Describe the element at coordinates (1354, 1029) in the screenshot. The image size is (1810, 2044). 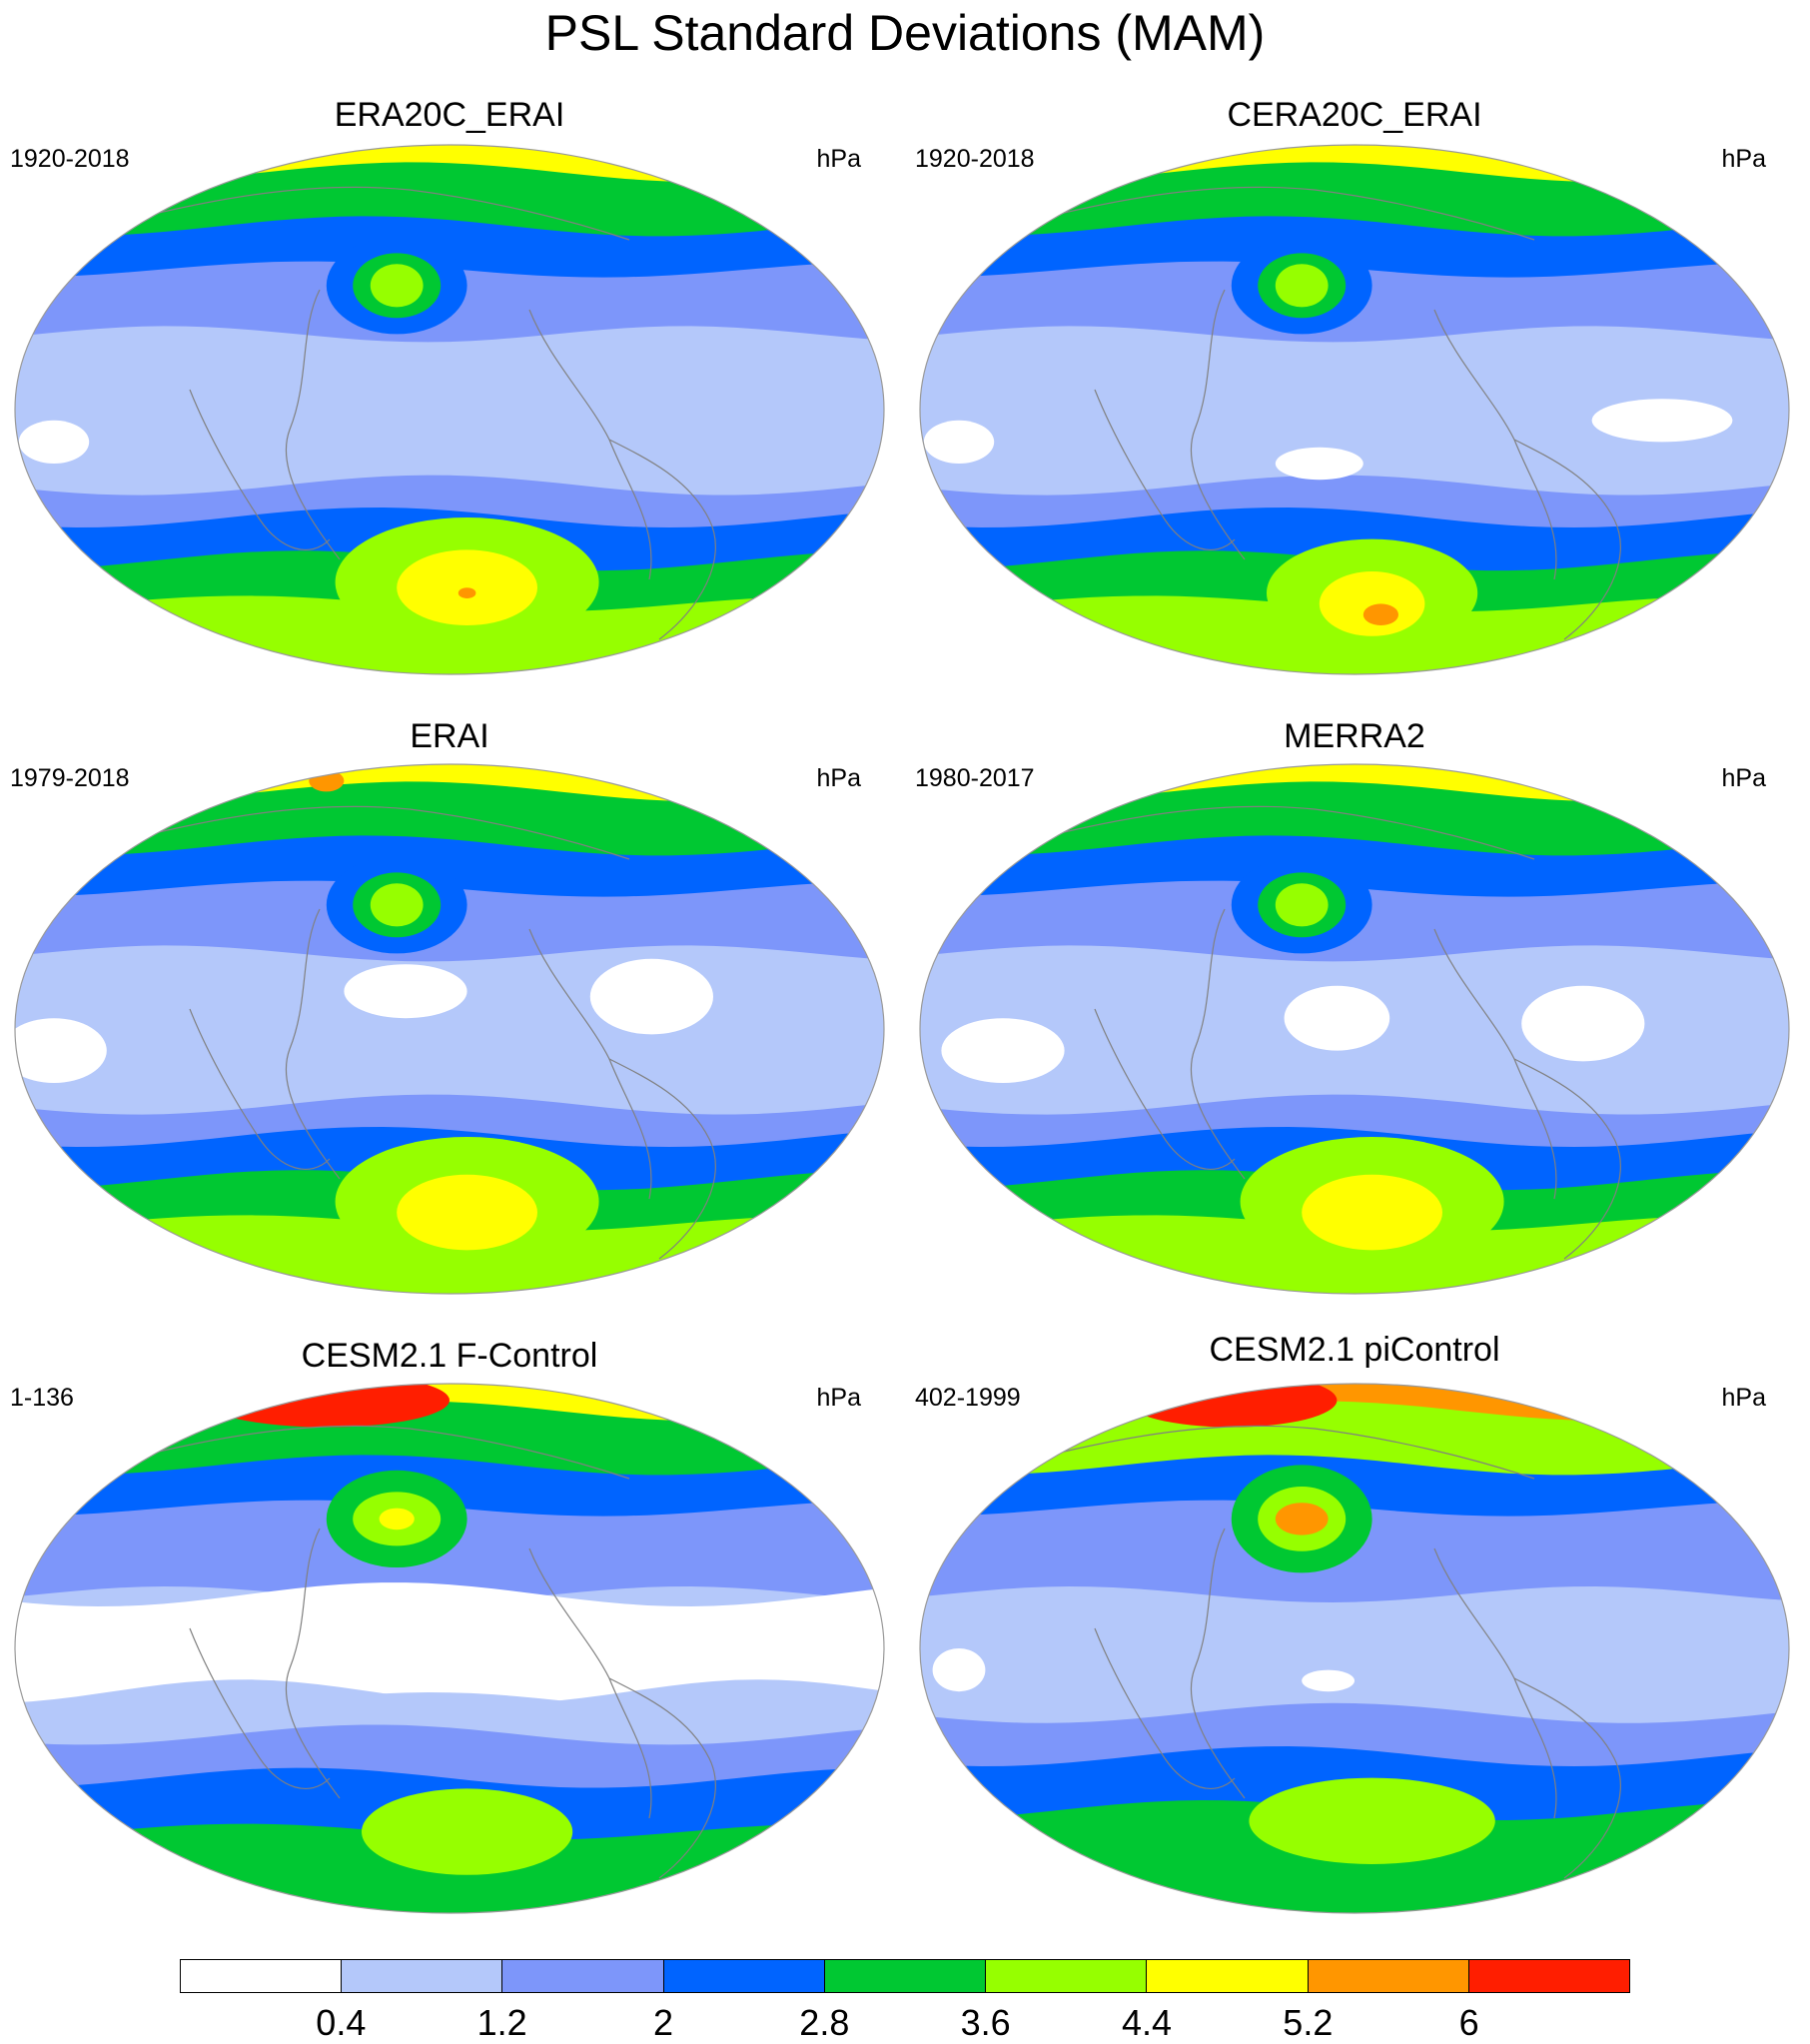
I see `panel-4-map` at that location.